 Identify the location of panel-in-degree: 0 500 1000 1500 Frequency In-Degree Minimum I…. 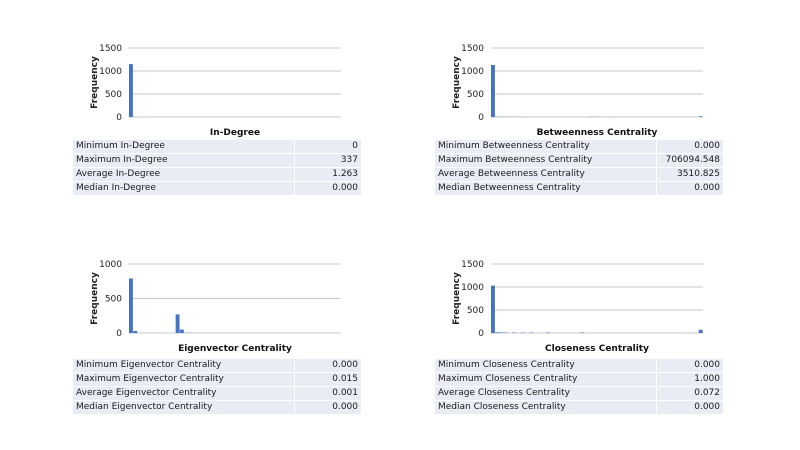
(223, 118).